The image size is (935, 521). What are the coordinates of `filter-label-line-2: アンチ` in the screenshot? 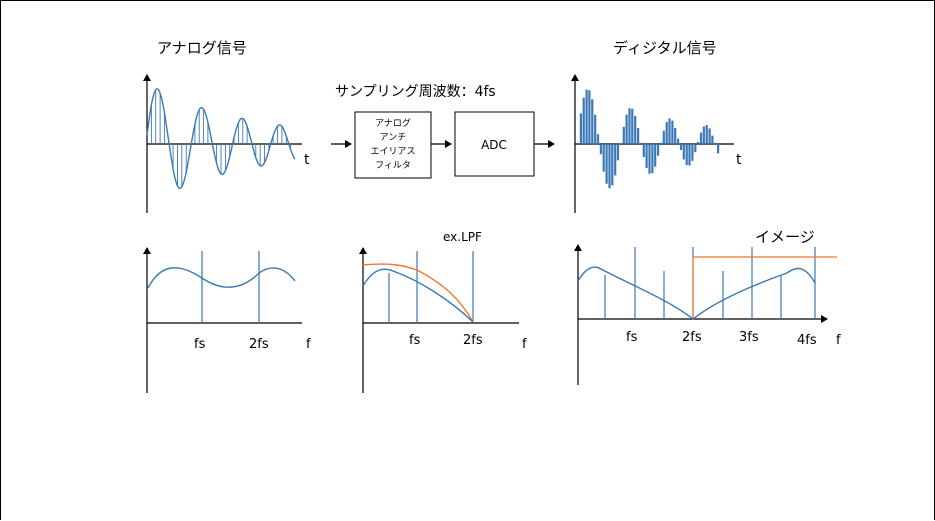 It's located at (393, 137).